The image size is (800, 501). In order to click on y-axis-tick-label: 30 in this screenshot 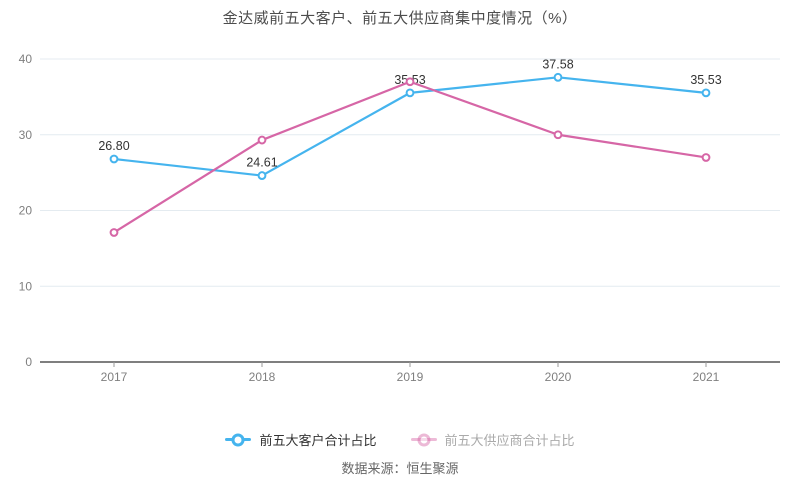, I will do `click(26, 135)`.